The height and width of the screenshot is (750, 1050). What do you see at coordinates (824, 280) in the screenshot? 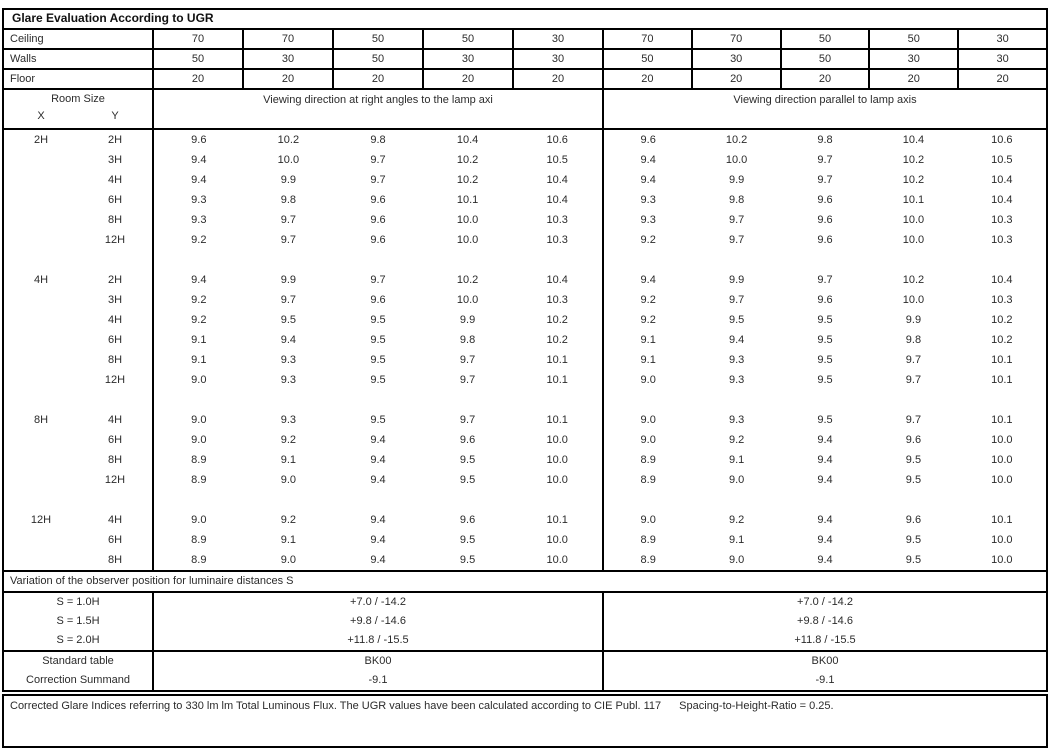
I see `ugr-values-right: 9.4 9.9 9.7 10.2 10.4` at bounding box center [824, 280].